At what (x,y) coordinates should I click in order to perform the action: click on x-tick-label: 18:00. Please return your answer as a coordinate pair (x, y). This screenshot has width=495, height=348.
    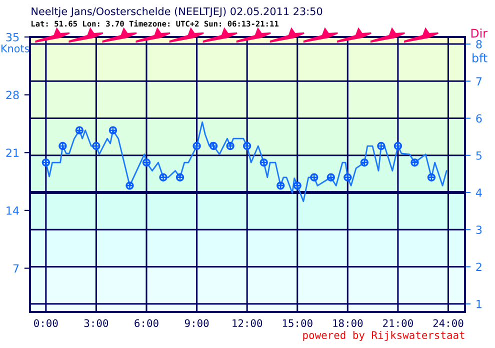
    Looking at the image, I should click on (348, 323).